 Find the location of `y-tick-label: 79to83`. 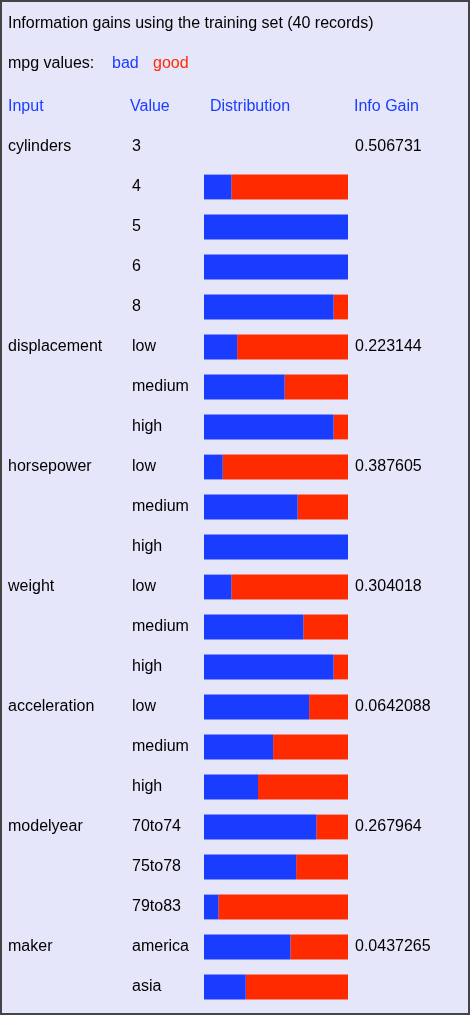

y-tick-label: 79to83 is located at coordinates (157, 906).